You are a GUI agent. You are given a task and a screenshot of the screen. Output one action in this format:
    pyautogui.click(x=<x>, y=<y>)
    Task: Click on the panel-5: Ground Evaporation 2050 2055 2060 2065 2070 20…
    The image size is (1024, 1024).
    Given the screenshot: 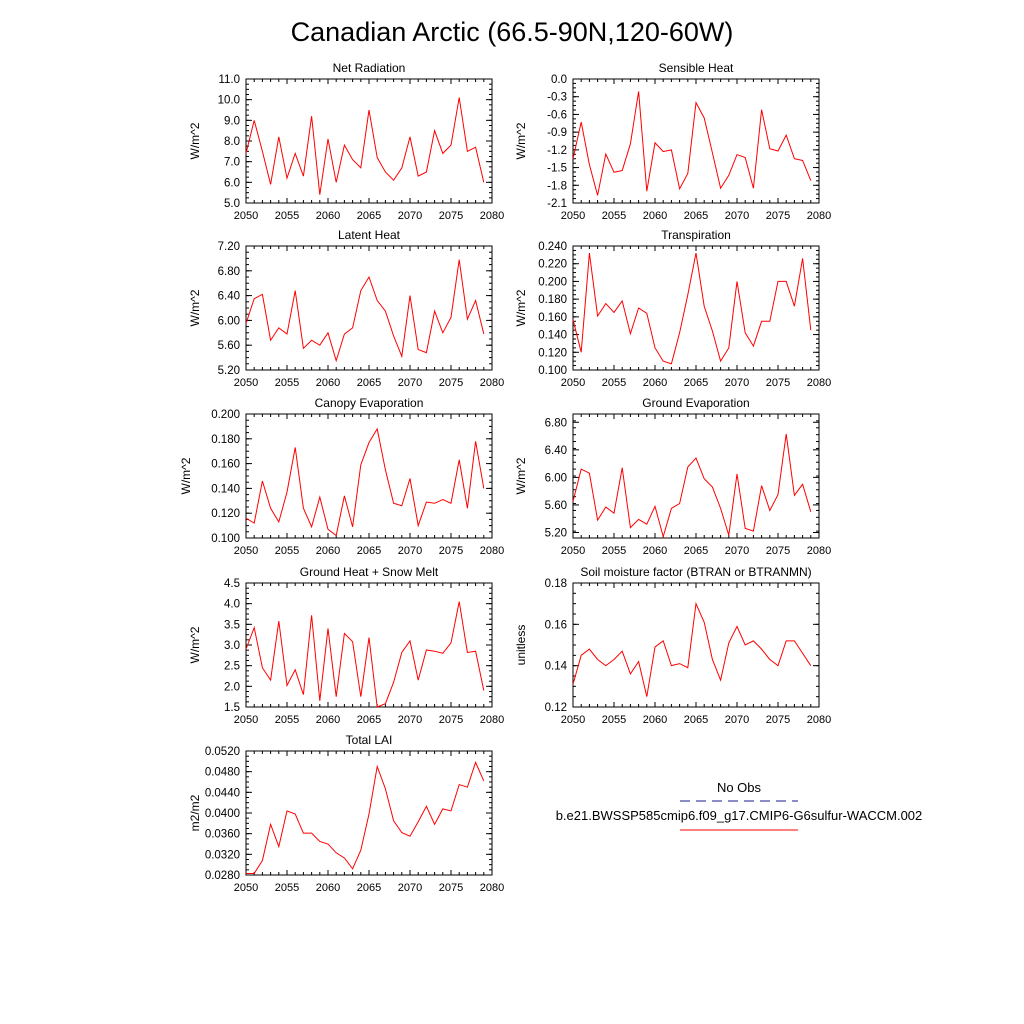 What is the action you would take?
    pyautogui.click(x=672, y=476)
    